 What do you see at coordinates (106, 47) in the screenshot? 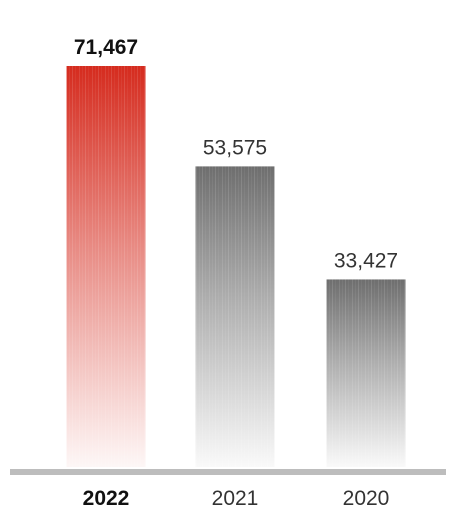
I see `value-label-2022: 71,467` at bounding box center [106, 47].